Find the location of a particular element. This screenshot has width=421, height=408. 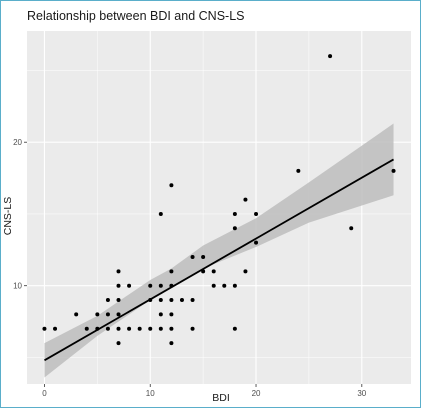

y-tick-label: 10 is located at coordinates (17, 286).